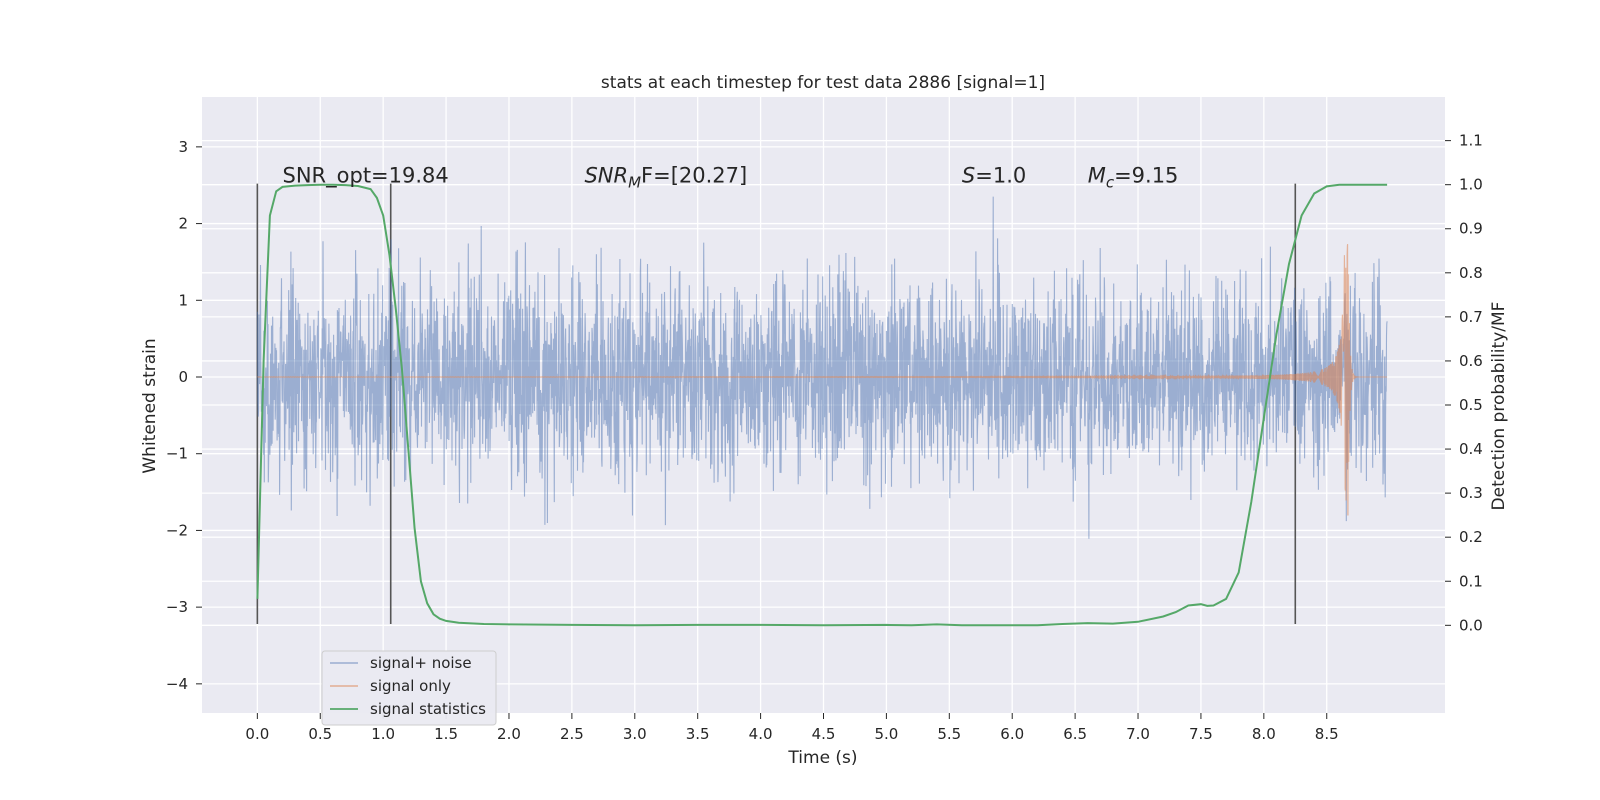  What do you see at coordinates (320, 734) in the screenshot?
I see `x-tick-label: 0.5` at bounding box center [320, 734].